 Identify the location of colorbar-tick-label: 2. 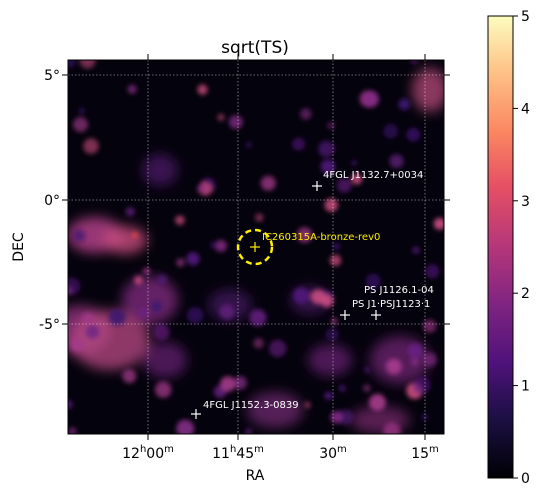
(525, 294).